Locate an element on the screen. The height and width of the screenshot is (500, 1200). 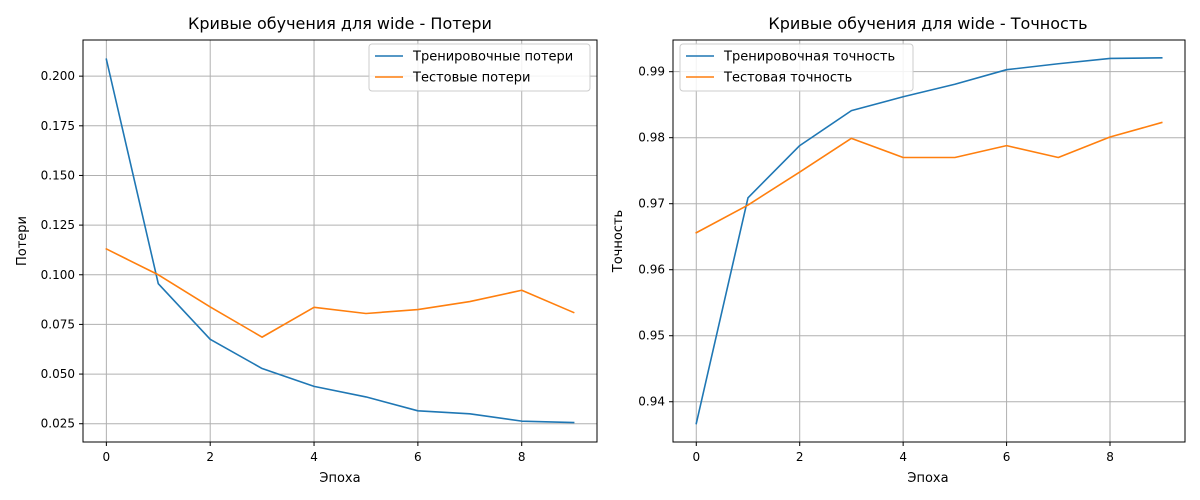
loss-y-tick-label: 0.200 is located at coordinates (58, 76).